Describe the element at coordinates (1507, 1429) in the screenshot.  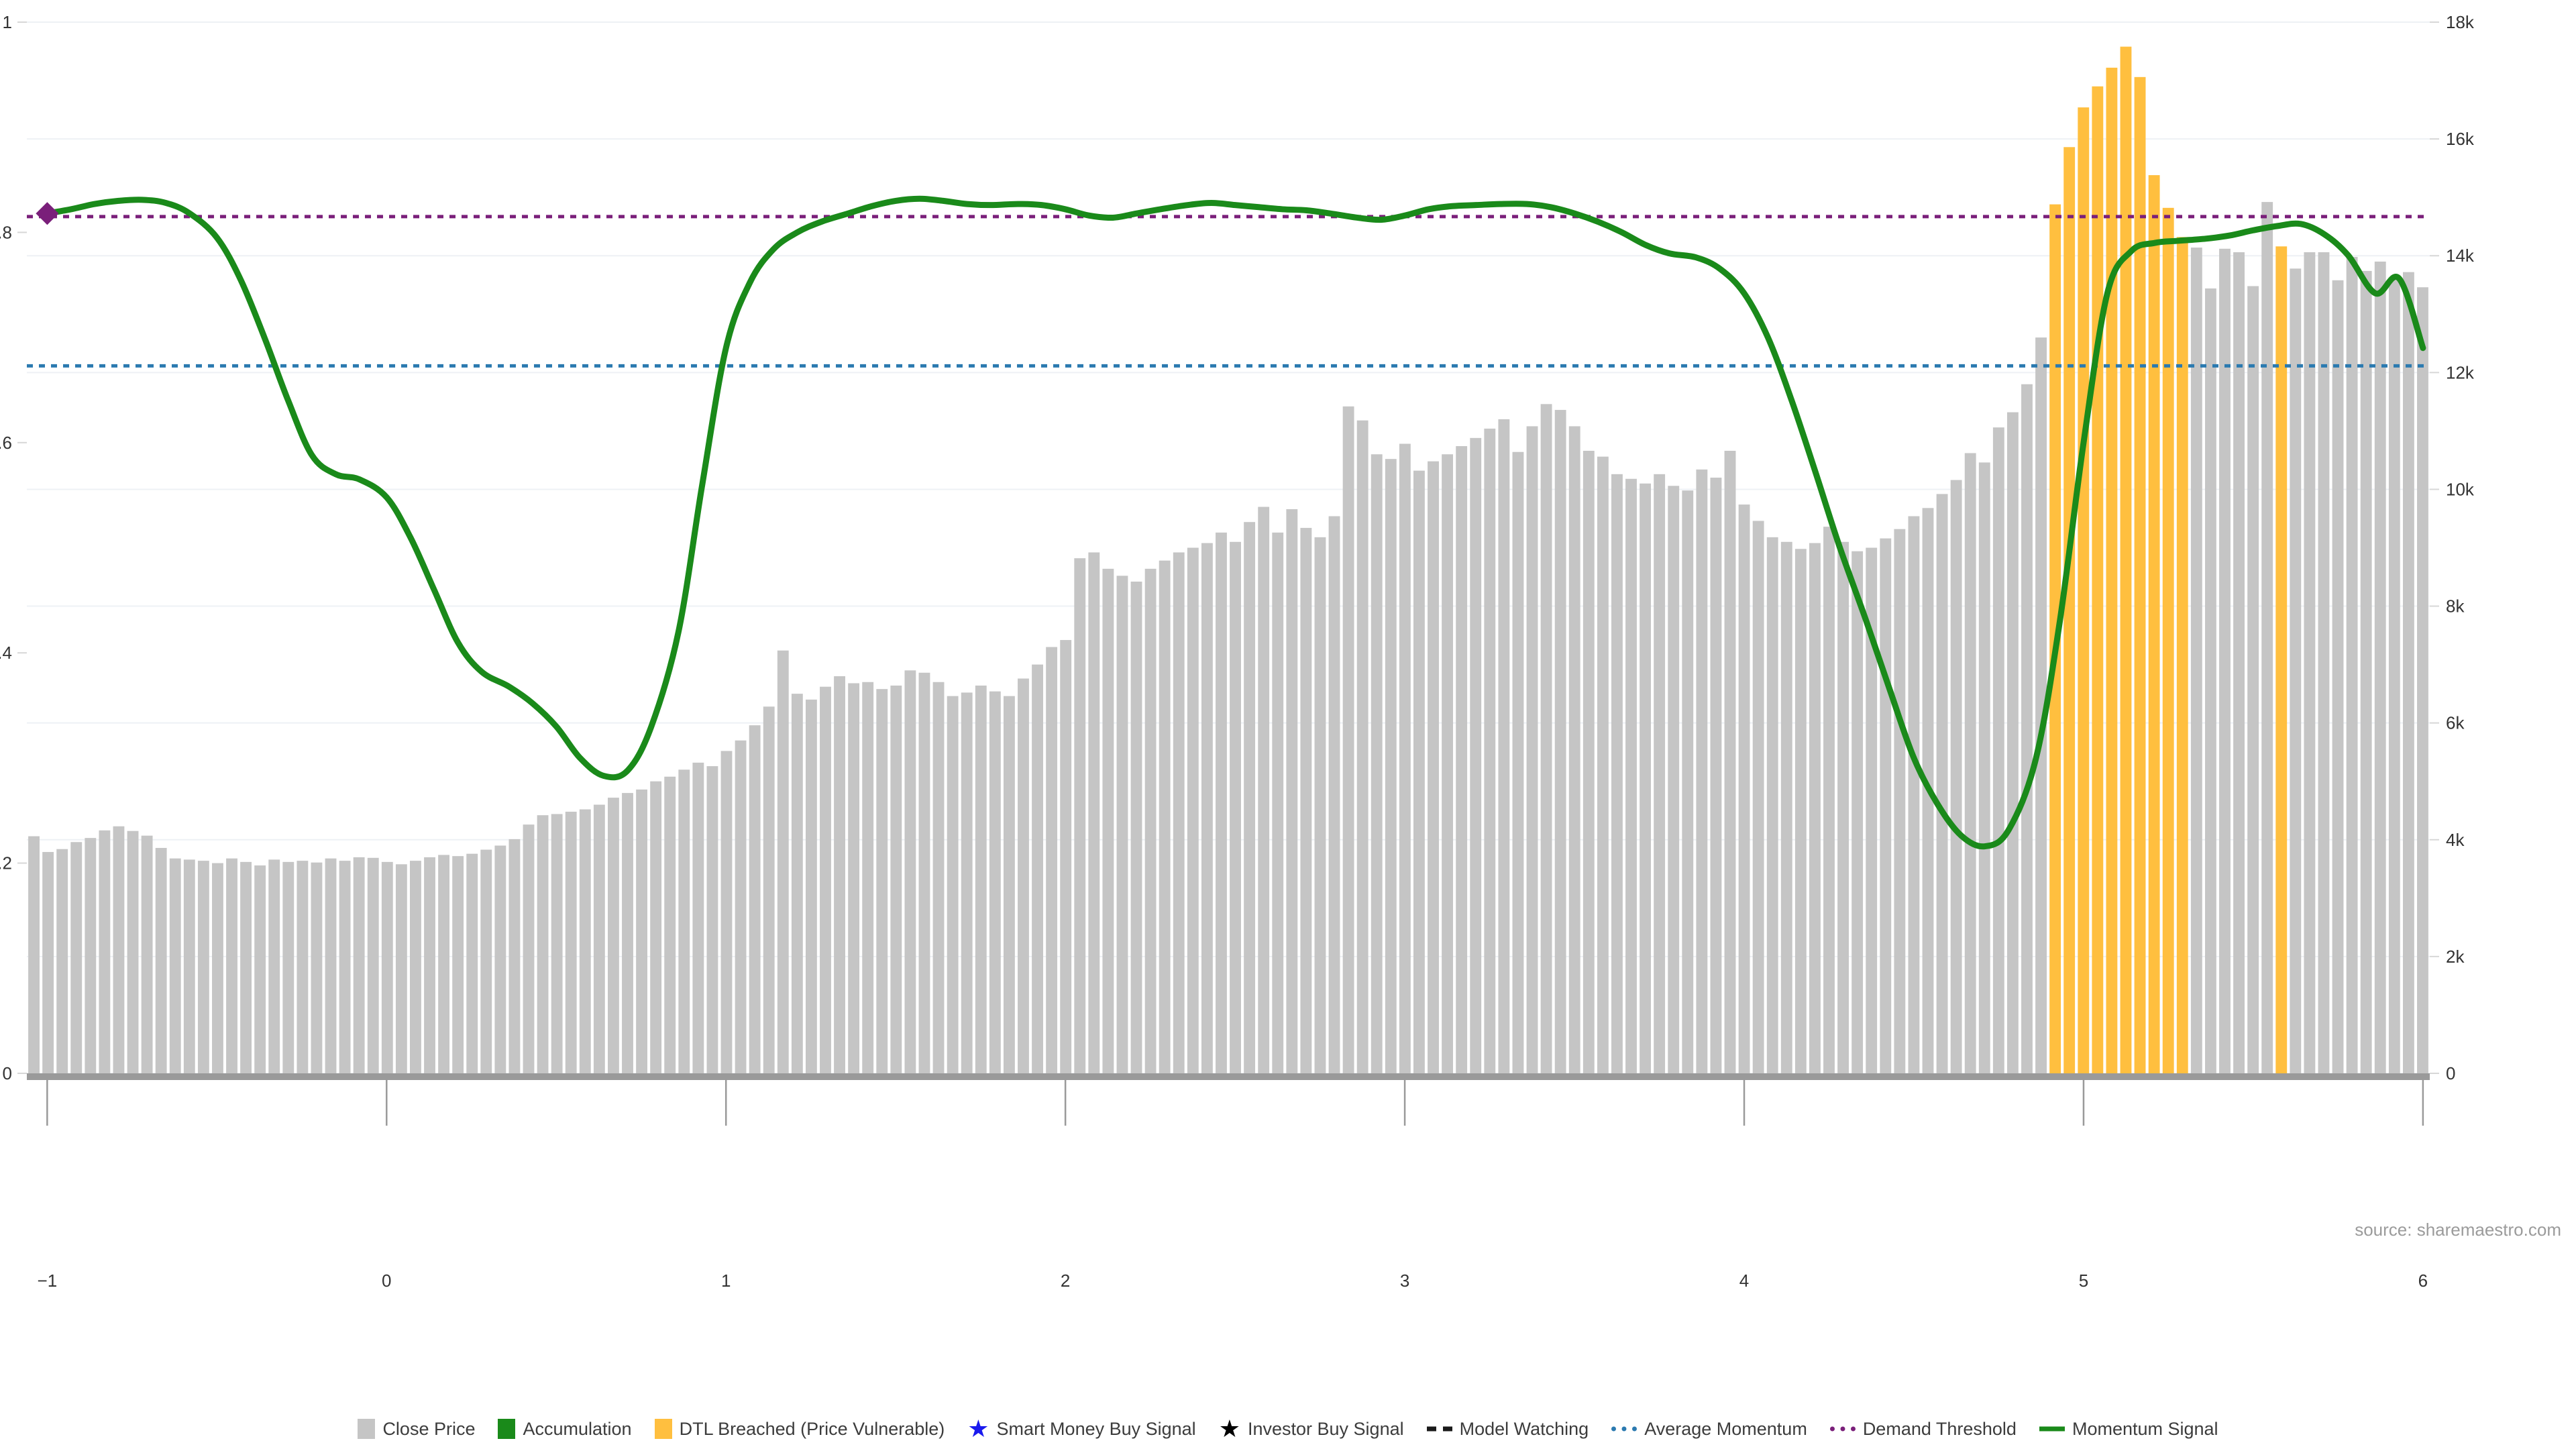
I see `legend-item: Model Watching` at that location.